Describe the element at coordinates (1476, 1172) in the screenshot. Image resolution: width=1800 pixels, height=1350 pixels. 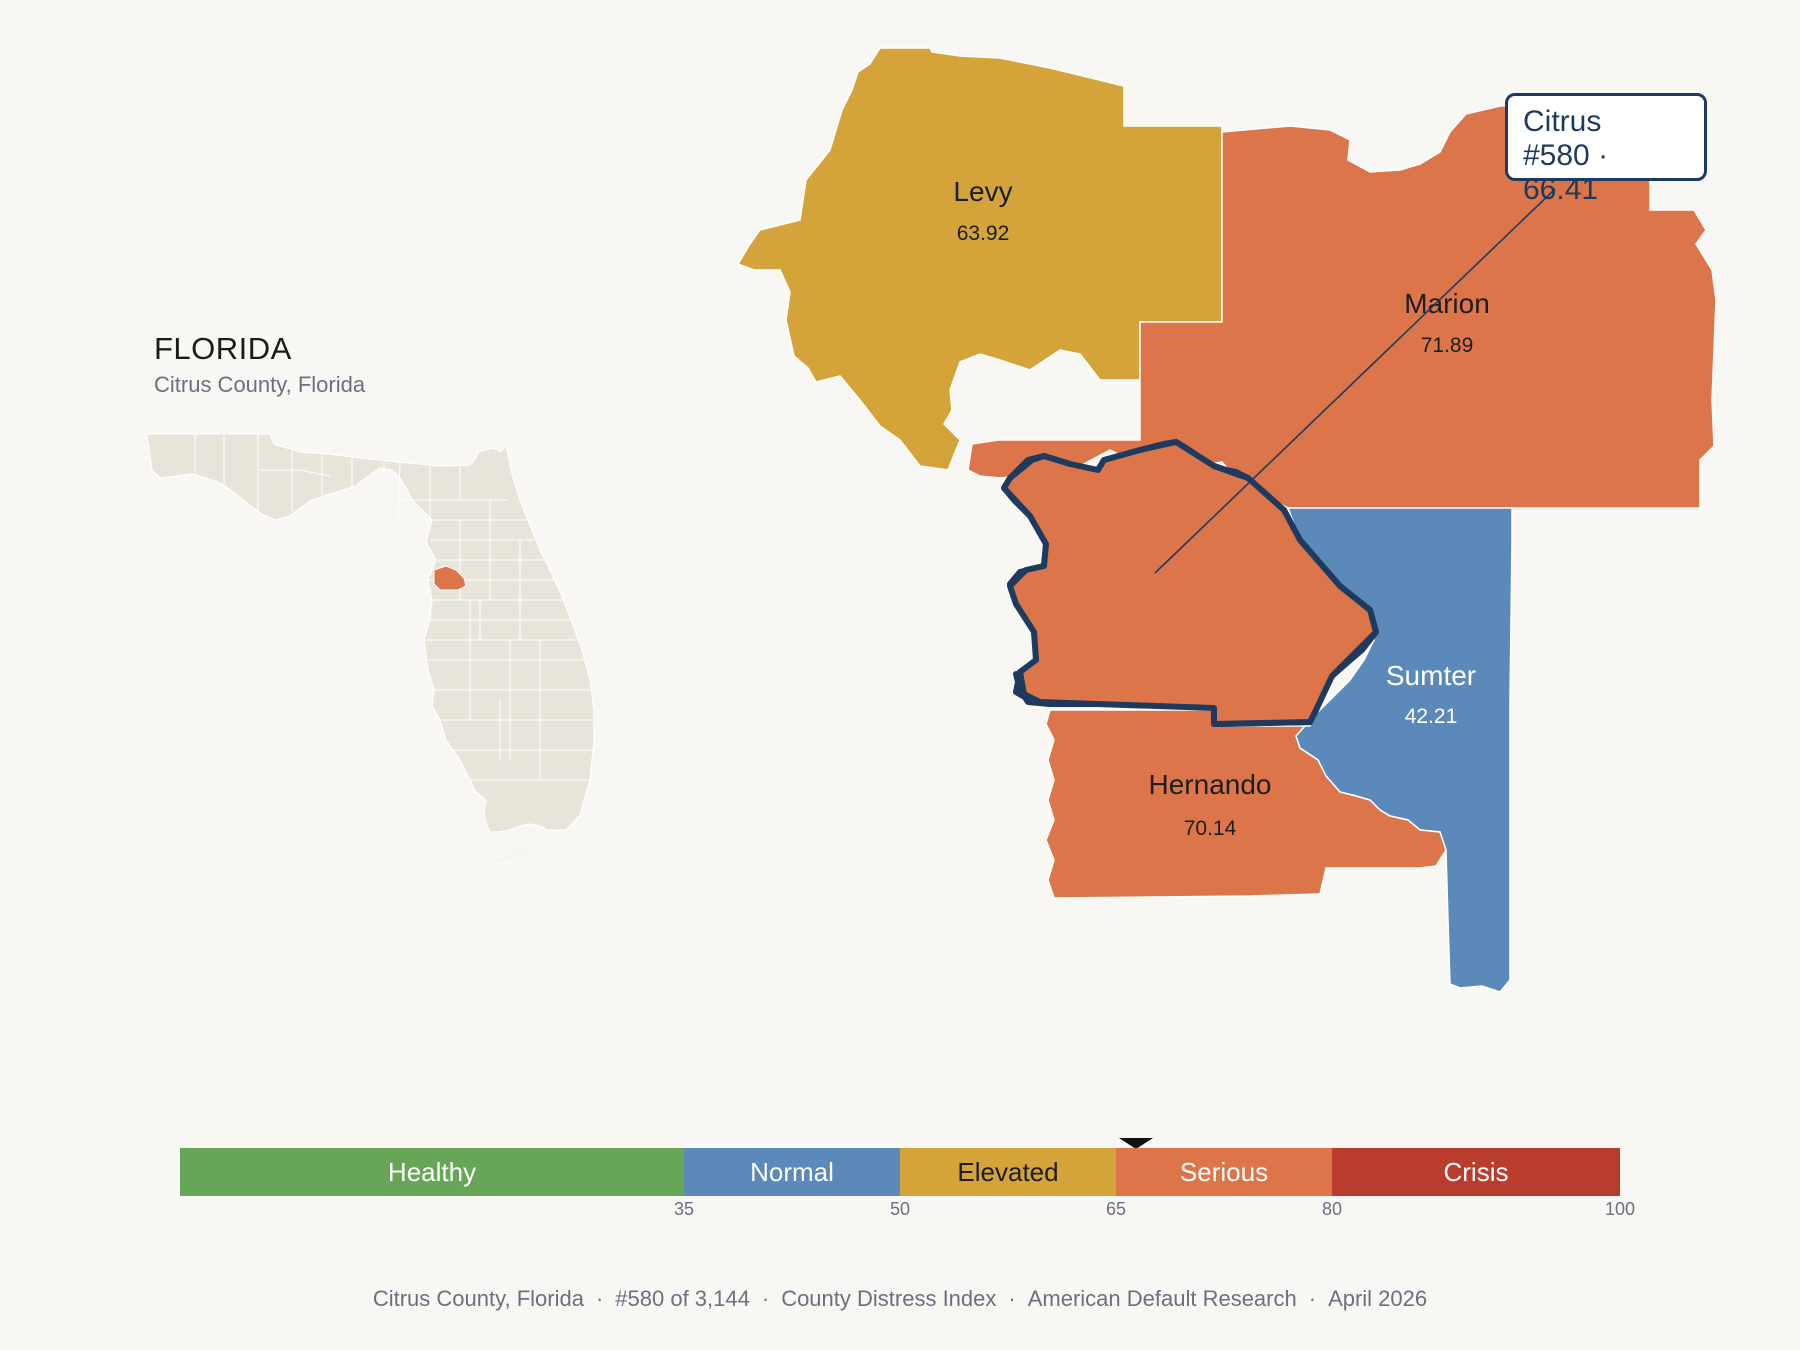
I see `legend-segment-crisis: Crisis` at that location.